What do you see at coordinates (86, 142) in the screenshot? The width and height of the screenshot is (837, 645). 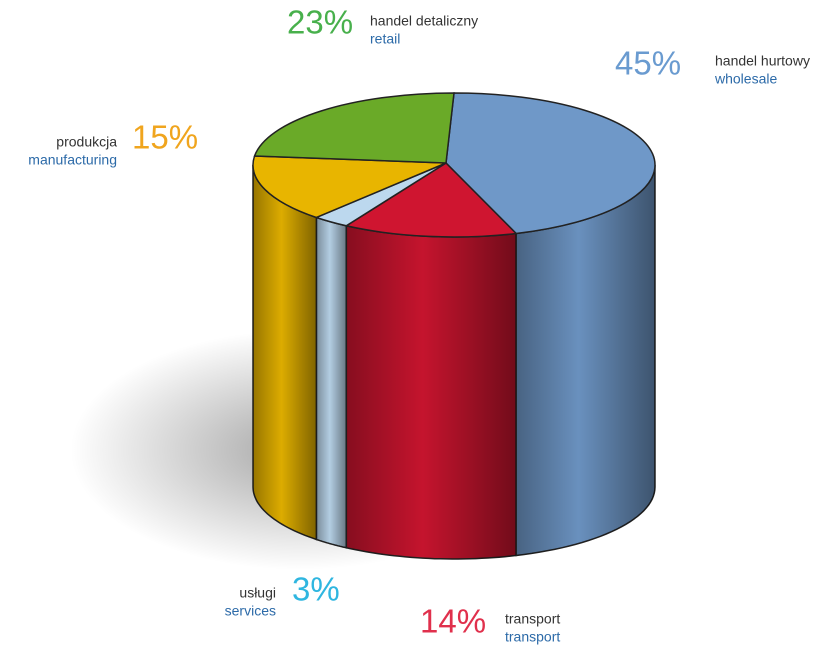 I see `category-label: produkcja` at bounding box center [86, 142].